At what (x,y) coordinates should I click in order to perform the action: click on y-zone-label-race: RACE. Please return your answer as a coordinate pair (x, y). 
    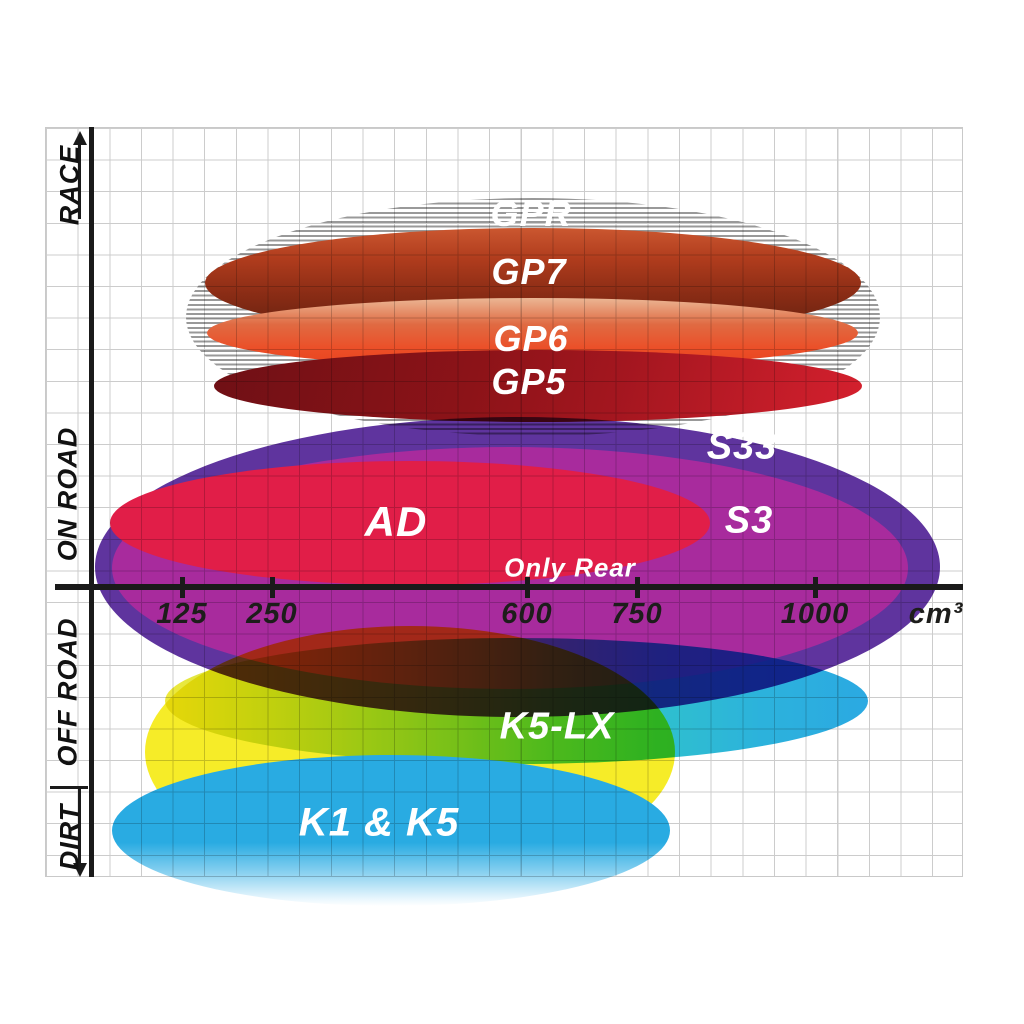
    Looking at the image, I should click on (69, 185).